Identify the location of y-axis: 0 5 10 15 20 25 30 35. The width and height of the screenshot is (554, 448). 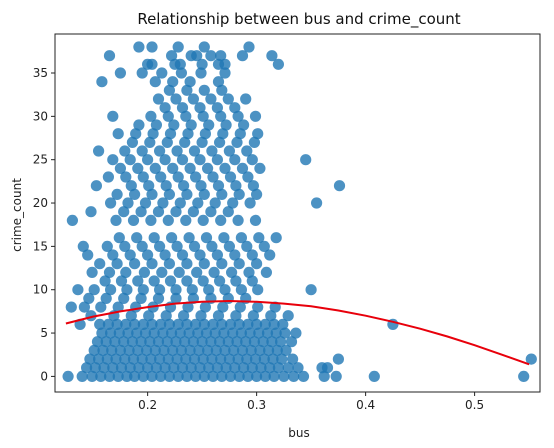
(44, 224).